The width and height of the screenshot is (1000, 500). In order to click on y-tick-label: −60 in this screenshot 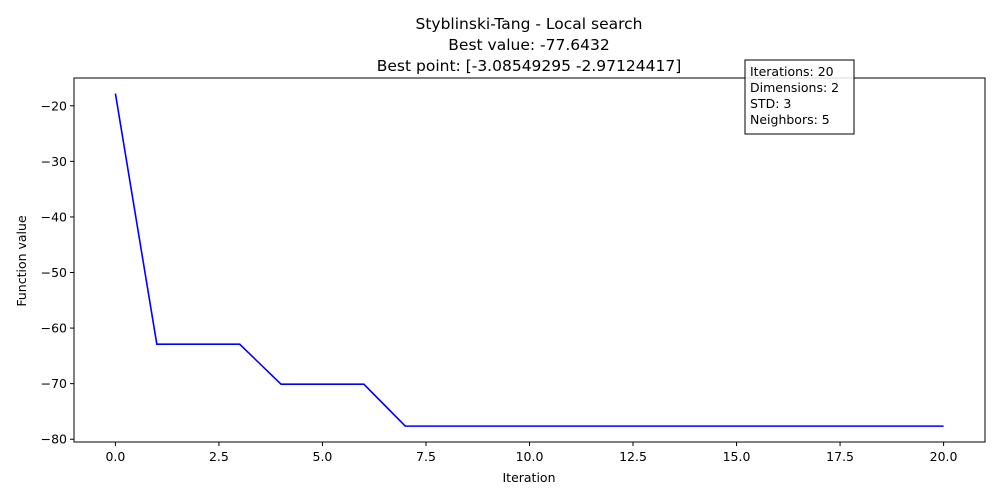, I will do `click(54, 328)`.